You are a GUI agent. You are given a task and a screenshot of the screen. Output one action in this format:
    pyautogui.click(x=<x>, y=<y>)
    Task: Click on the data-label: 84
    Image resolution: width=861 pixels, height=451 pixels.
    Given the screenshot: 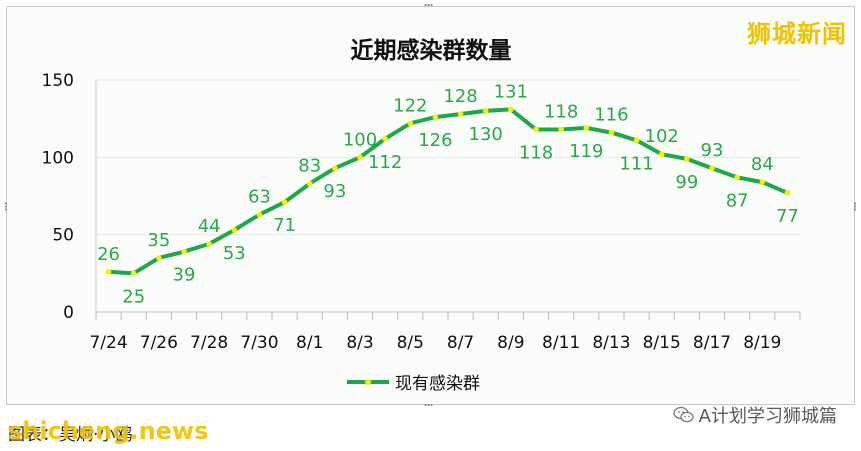 What is the action you would take?
    pyautogui.click(x=762, y=164)
    